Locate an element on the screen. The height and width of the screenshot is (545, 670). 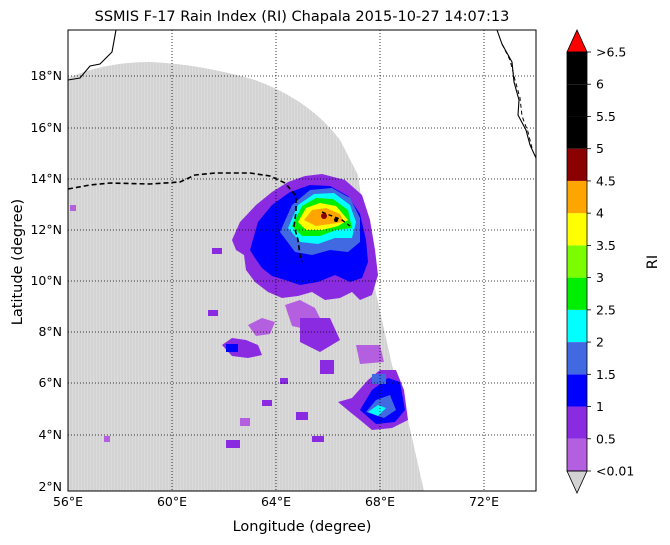
x-tick-label: 64°E is located at coordinates (276, 501).